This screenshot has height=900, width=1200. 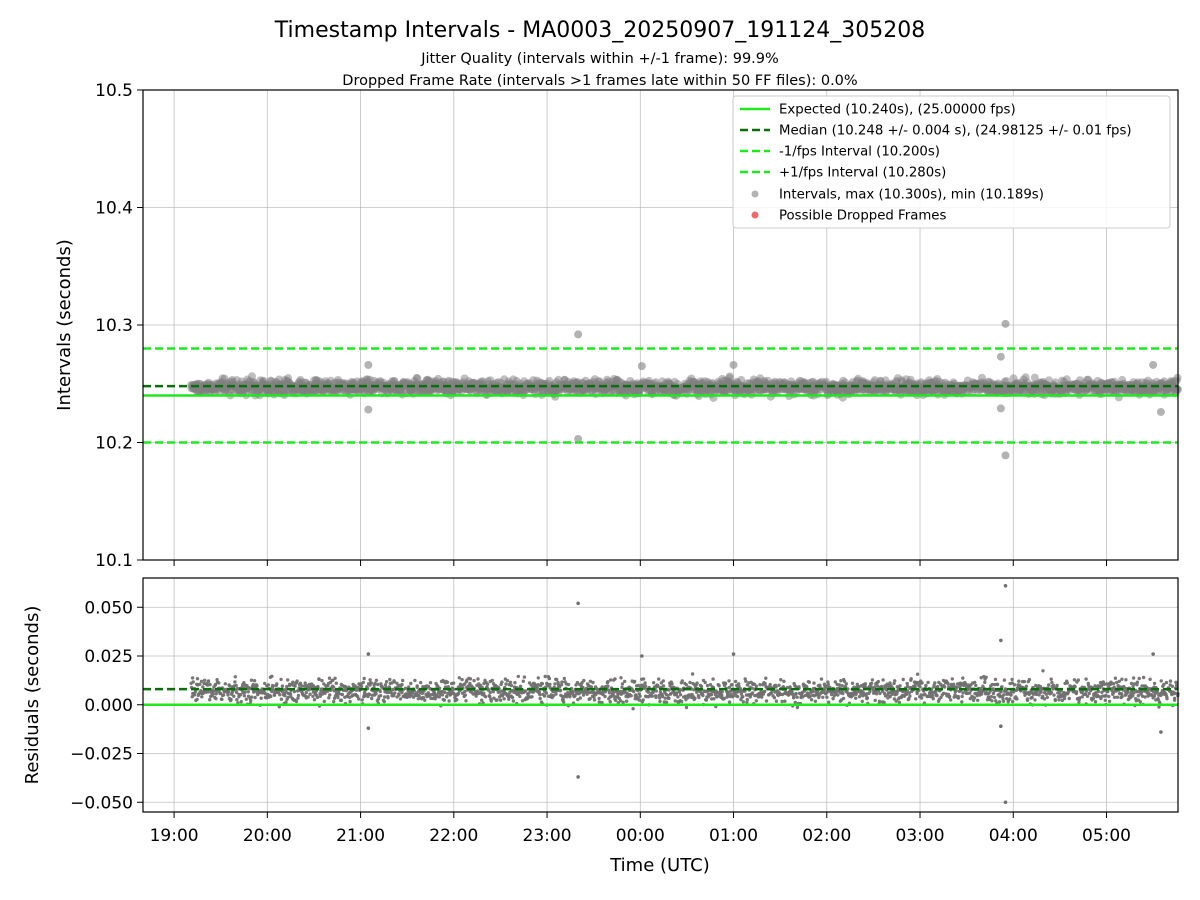 What do you see at coordinates (174, 836) in the screenshot?
I see `x-tick-label: 19:00` at bounding box center [174, 836].